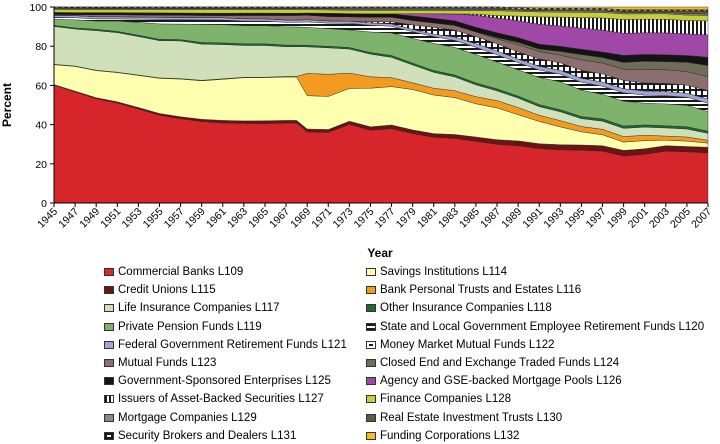  I want to click on x-tick-label: 1987, so click(490, 218).